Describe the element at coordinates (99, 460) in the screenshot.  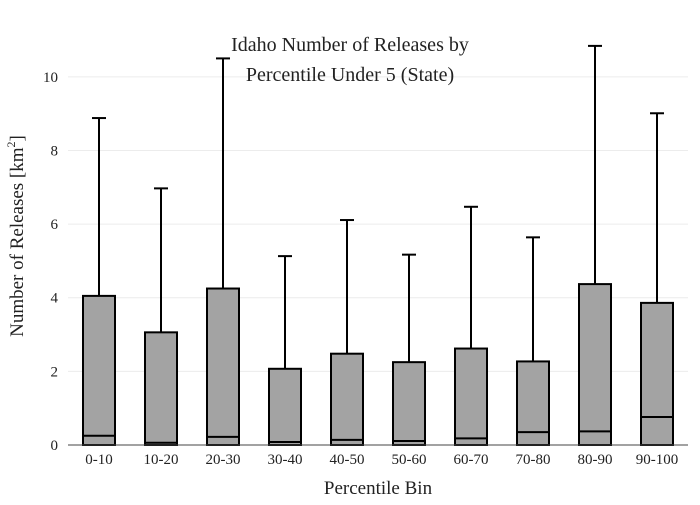
I see `x-tick-label: 0-10` at that location.